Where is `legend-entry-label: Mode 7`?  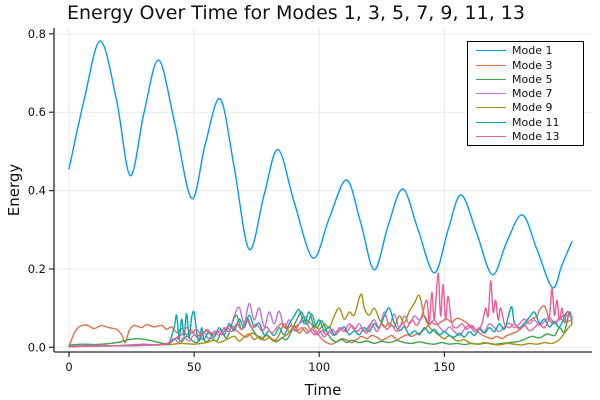 legend-entry-label: Mode 7 is located at coordinates (532, 93).